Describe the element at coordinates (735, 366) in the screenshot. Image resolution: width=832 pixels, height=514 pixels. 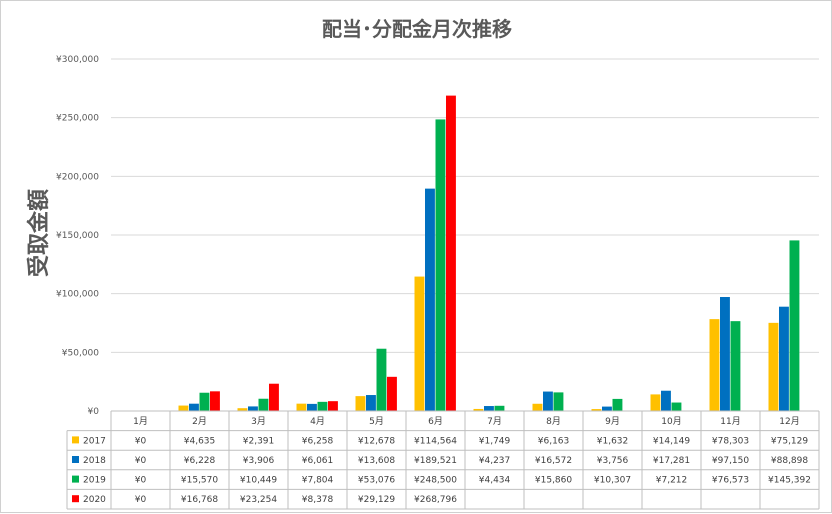
I see `bar-2019-11月` at that location.